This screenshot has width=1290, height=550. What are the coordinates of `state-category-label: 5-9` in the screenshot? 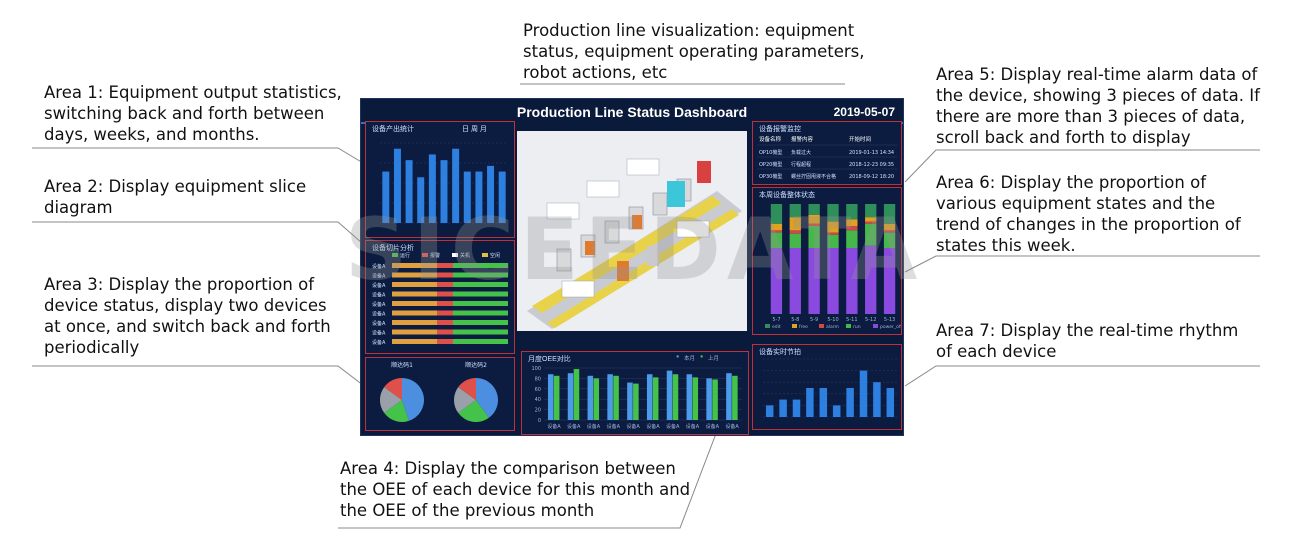 It's located at (814, 320).